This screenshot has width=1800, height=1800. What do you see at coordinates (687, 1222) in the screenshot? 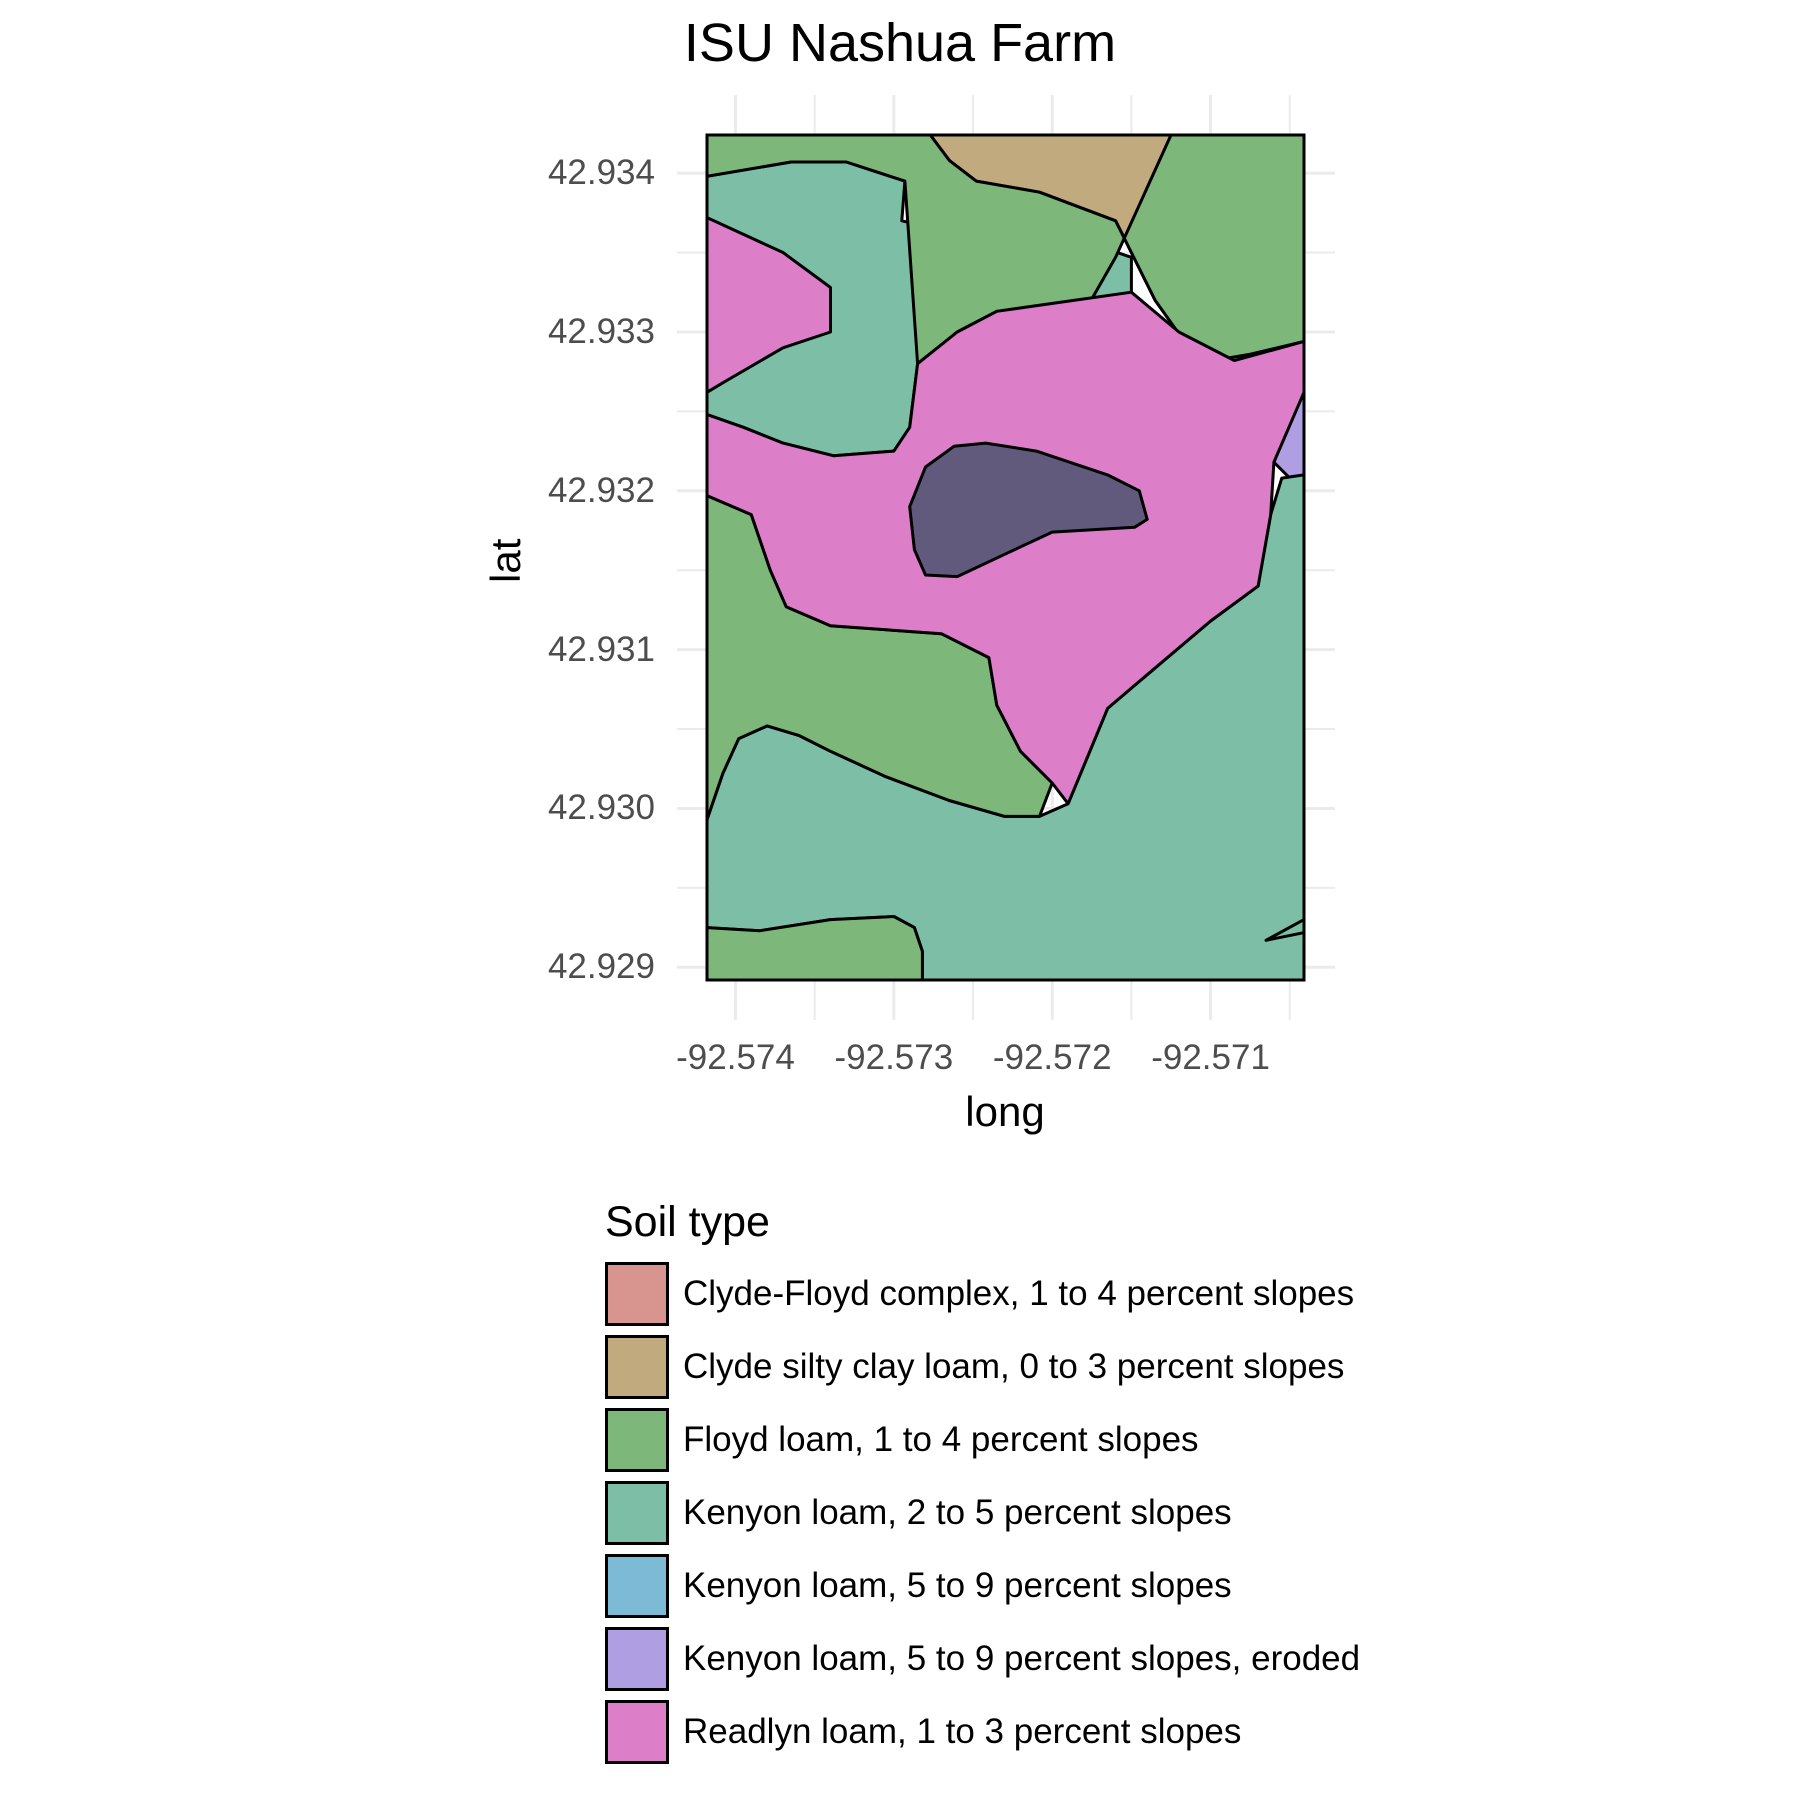
I see `legend-title: Soil type` at bounding box center [687, 1222].